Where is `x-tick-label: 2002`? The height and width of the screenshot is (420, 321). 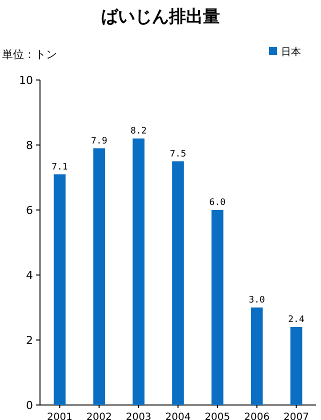
x-tick-label: 2002 is located at coordinates (99, 416).